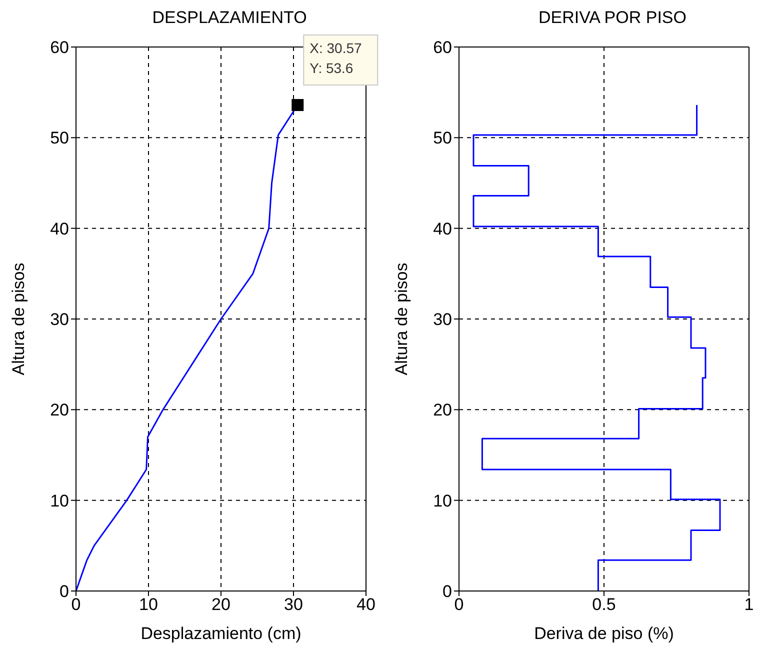  What do you see at coordinates (612, 18) in the screenshot?
I see `chart-title: DERIVA POR PISO` at bounding box center [612, 18].